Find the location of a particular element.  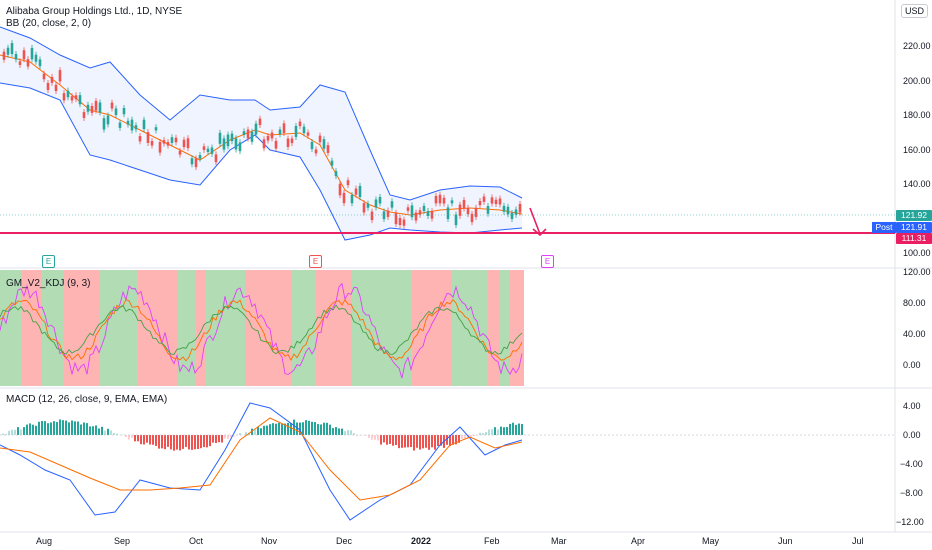

time-tick: Aug is located at coordinates (44, 541).